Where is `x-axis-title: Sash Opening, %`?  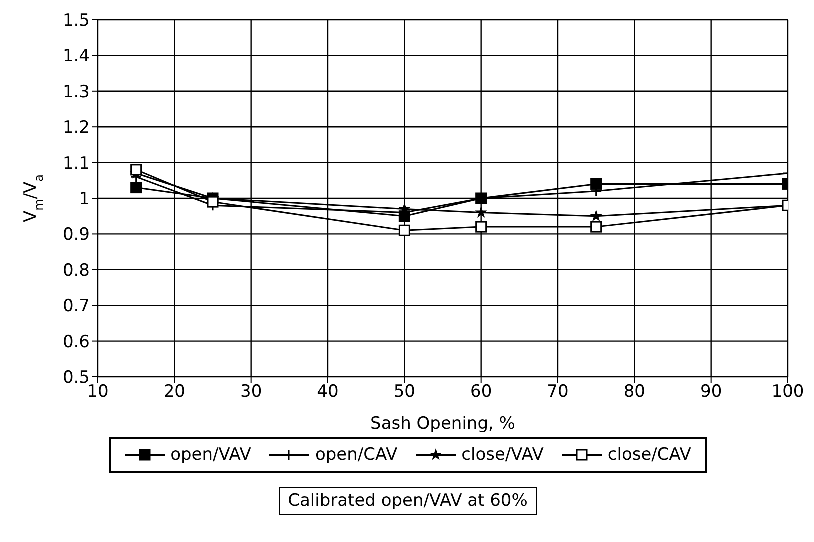 x-axis-title: Sash Opening, % is located at coordinates (443, 424).